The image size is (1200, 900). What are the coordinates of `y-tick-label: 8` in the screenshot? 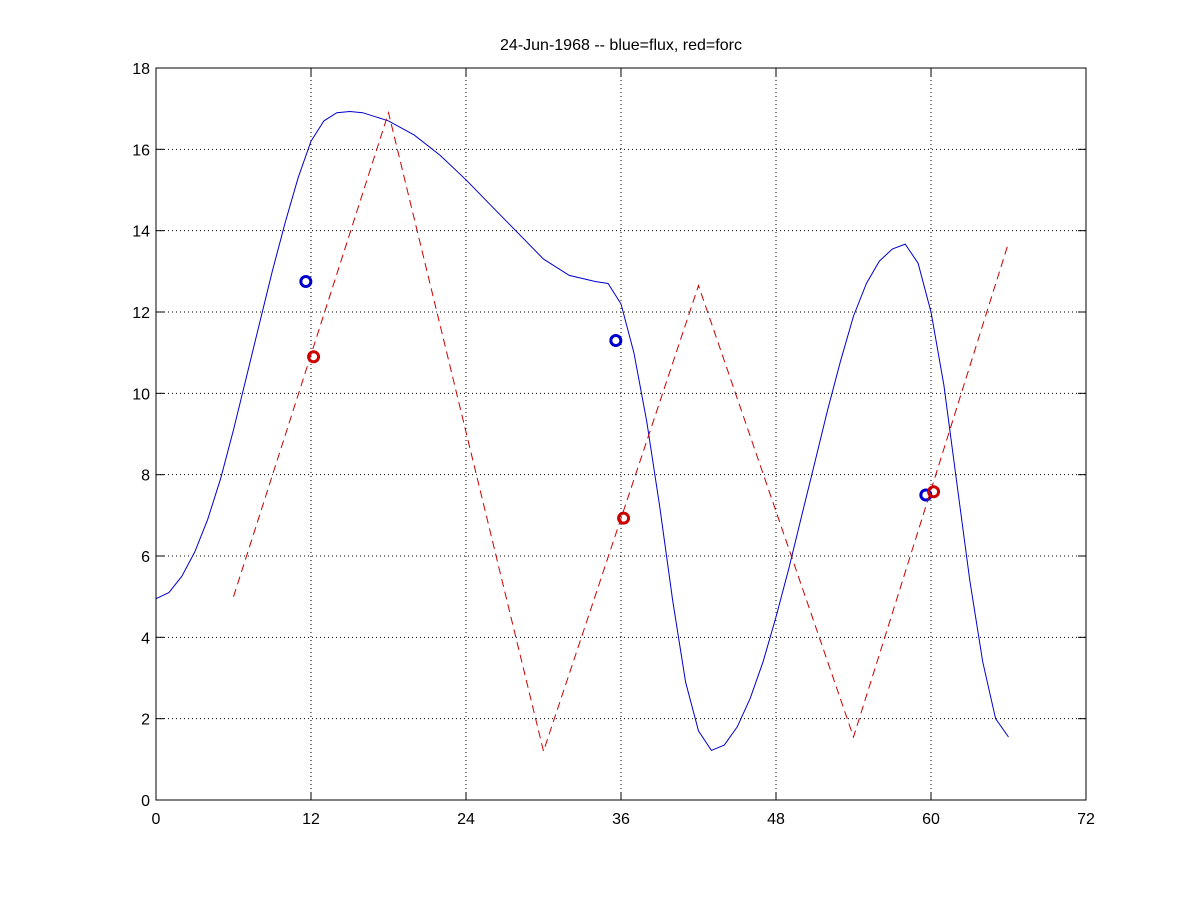 It's located at (145, 476).